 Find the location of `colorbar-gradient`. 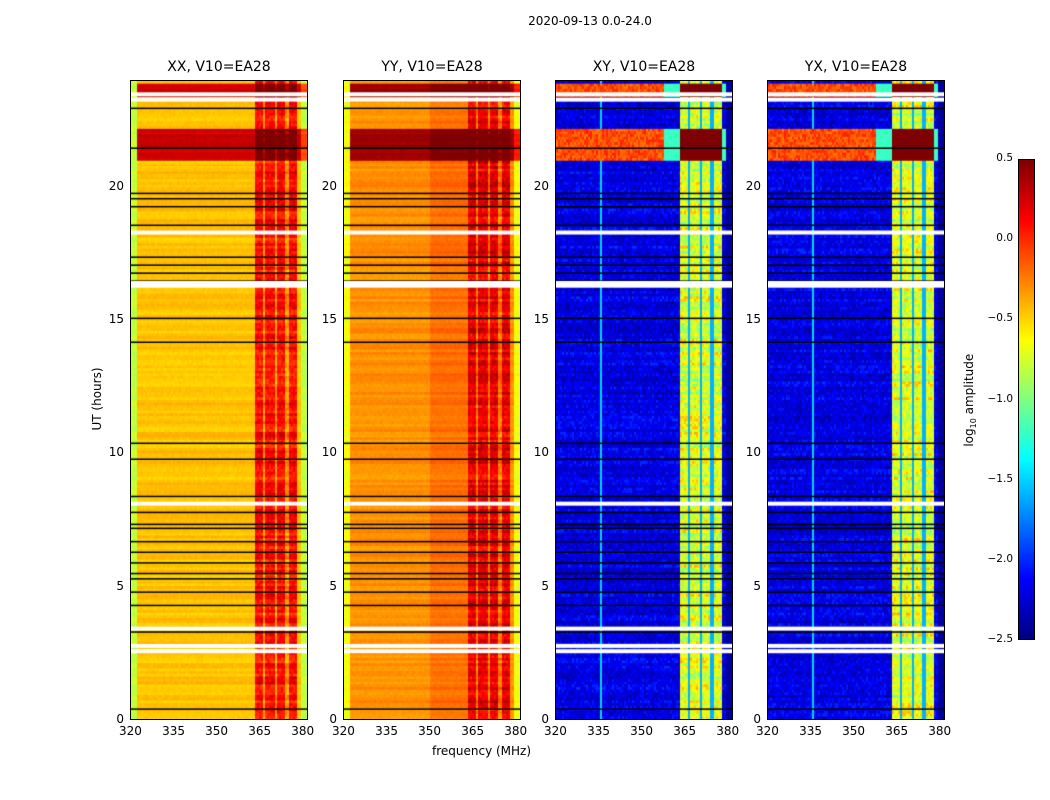

colorbar-gradient is located at coordinates (1026, 399).